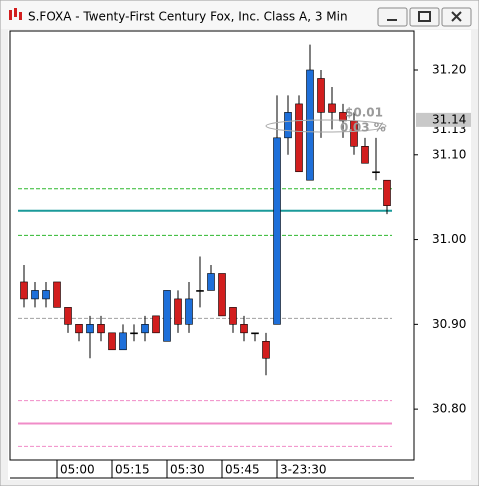 This screenshot has height=486, width=479. I want to click on minimize-button, so click(392, 17).